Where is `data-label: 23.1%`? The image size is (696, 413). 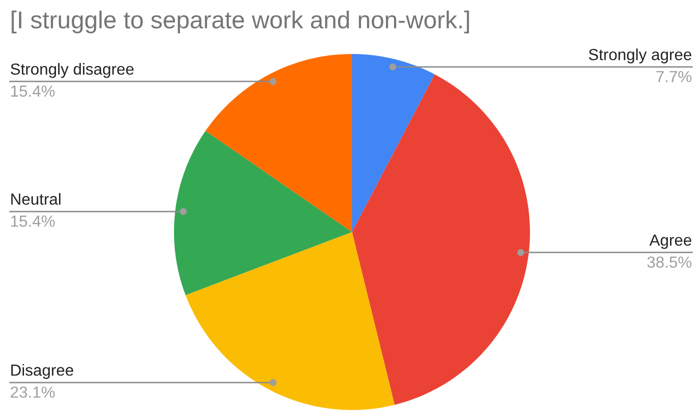
data-label: 23.1% is located at coordinates (32, 392).